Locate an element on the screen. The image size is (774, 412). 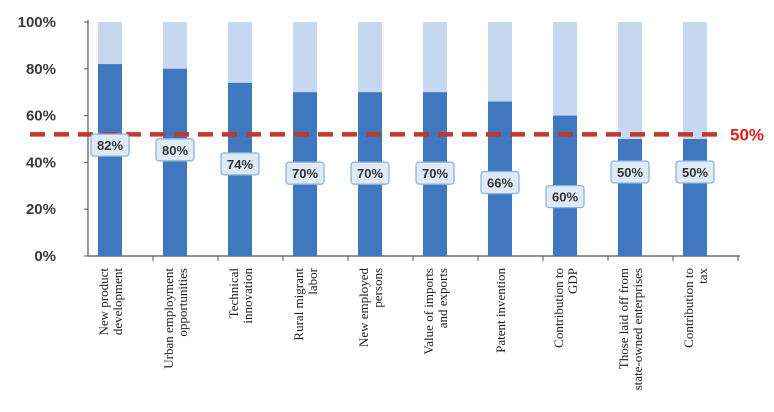
x-tick-label: Urban employment is located at coordinates (168, 318).